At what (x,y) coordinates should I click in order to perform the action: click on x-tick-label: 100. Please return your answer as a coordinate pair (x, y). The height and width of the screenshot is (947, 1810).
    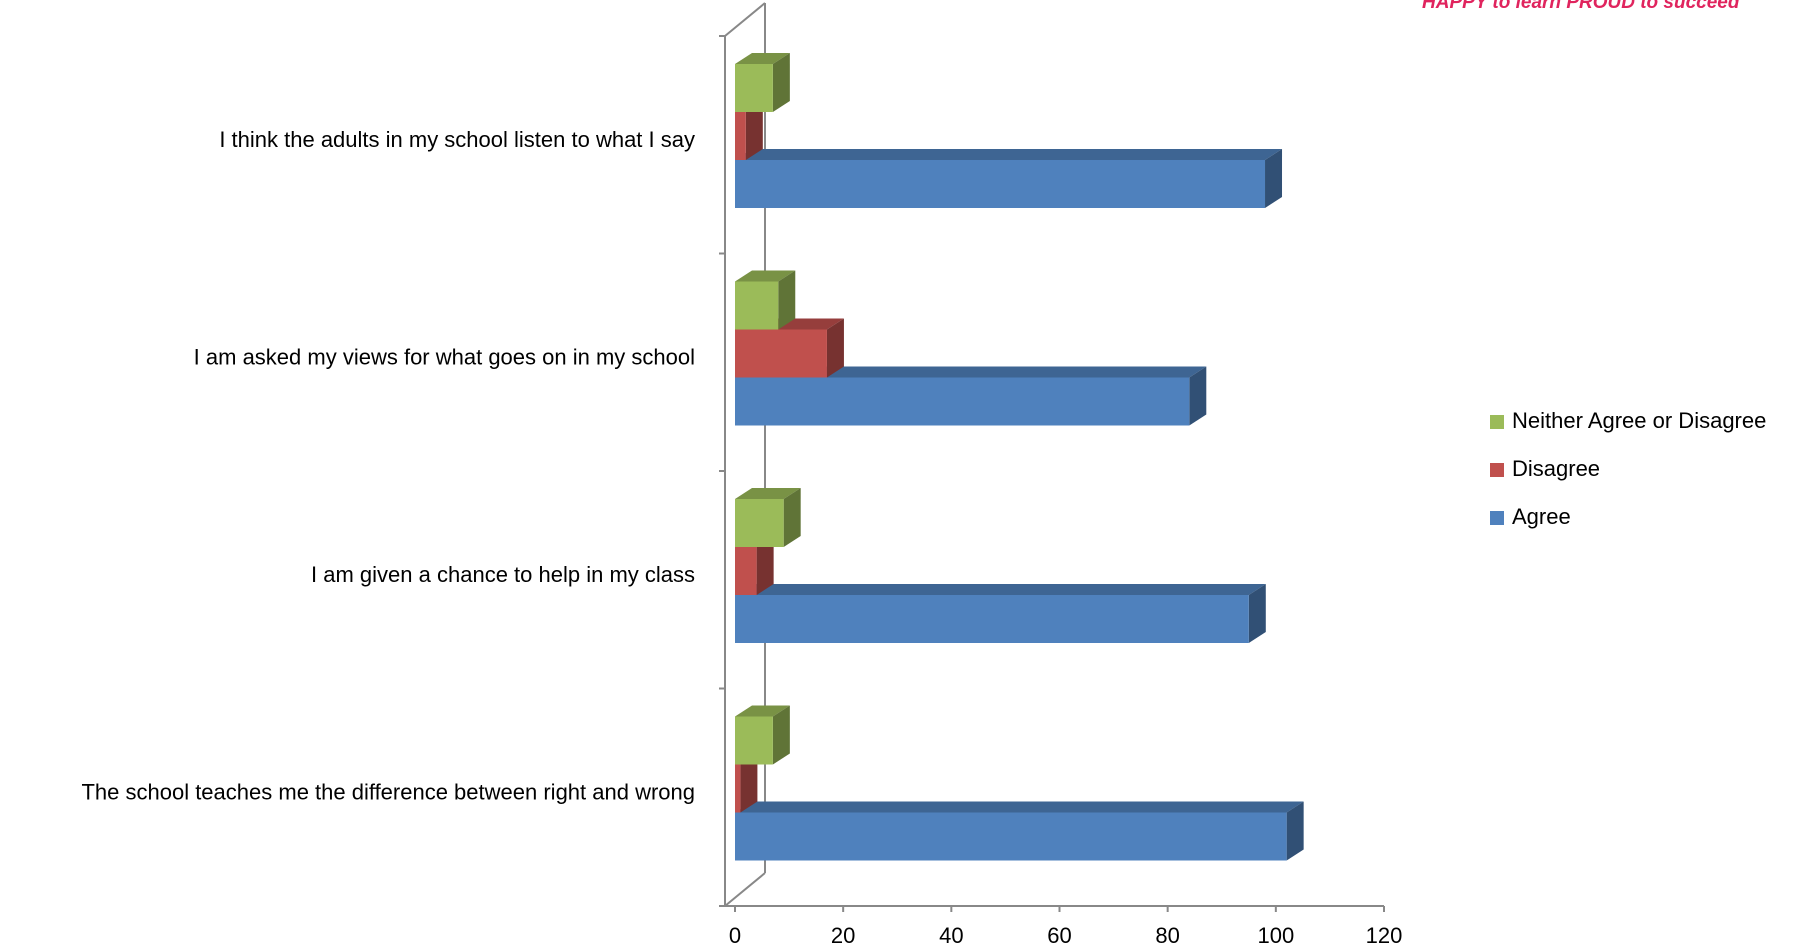
    Looking at the image, I should click on (1275, 935).